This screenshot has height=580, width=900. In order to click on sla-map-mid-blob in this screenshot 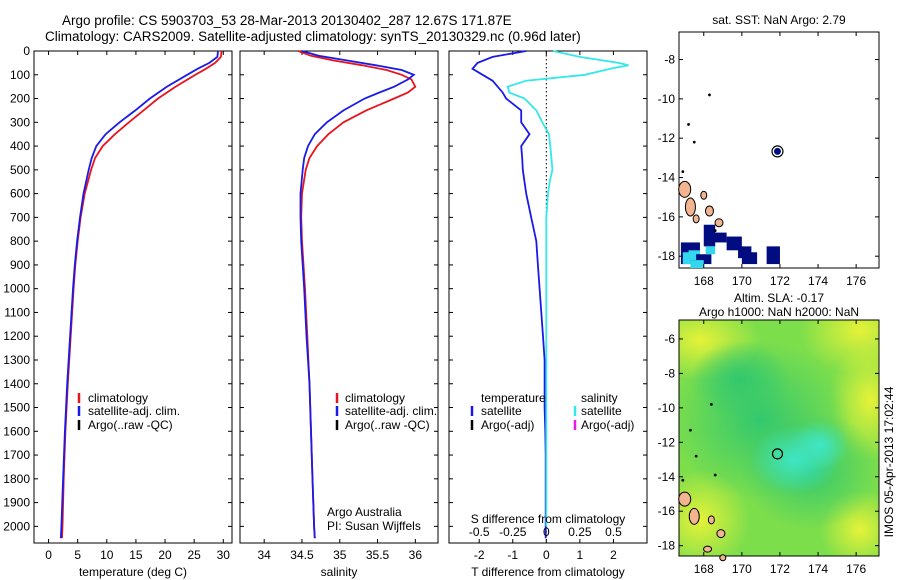, I will do `click(740, 380)`.